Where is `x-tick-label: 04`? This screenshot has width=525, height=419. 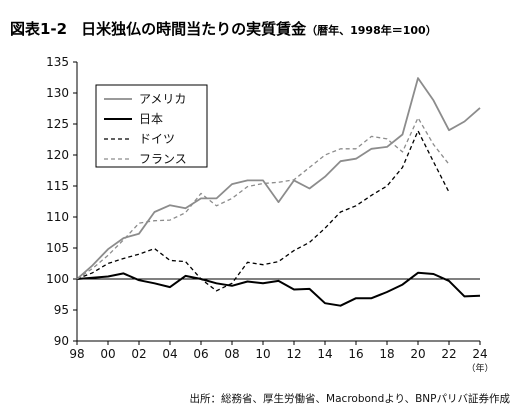
x-tick-label: 04 is located at coordinates (169, 354).